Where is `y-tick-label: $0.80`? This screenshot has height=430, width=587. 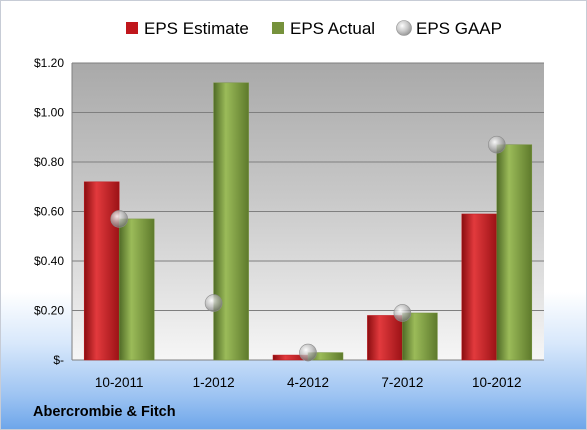 y-tick-label: $0.80 is located at coordinates (49, 162).